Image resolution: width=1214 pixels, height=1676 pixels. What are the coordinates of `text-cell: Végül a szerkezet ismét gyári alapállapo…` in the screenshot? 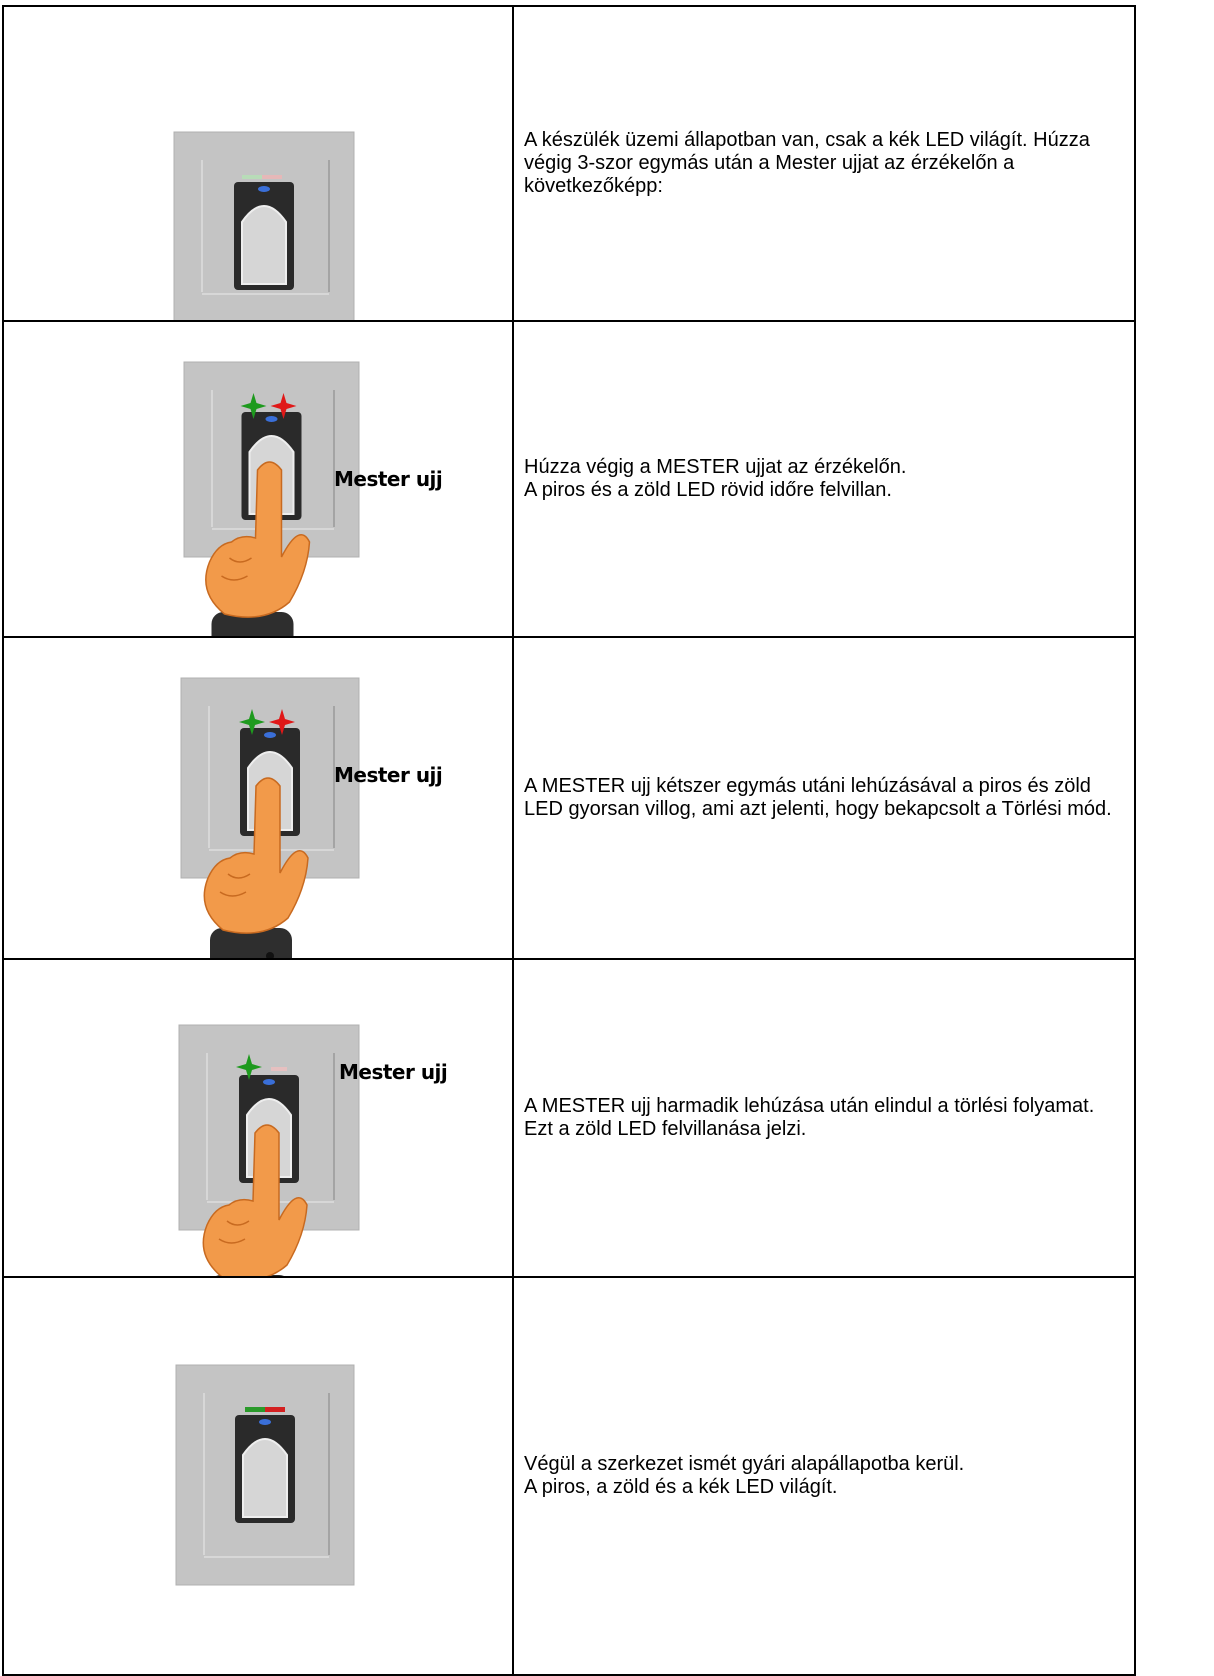 It's located at (824, 1476).